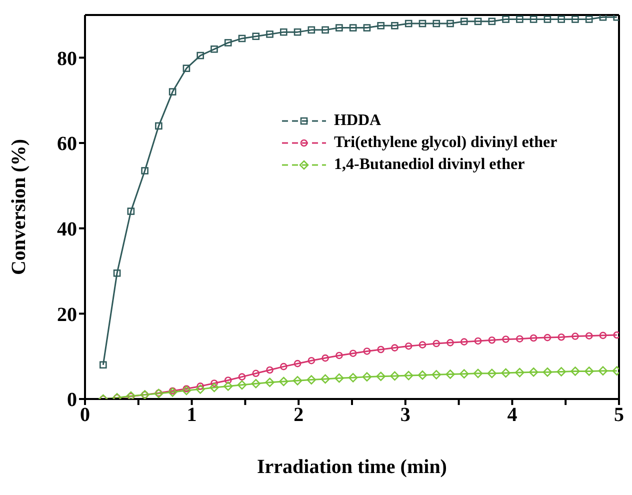 The image size is (632, 495). I want to click on legend-label: HDDA, so click(358, 121).